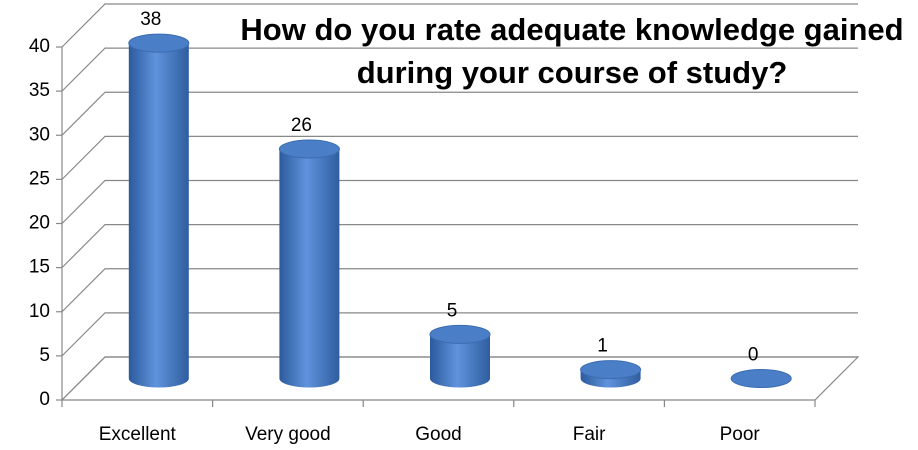 This screenshot has height=450, width=918. I want to click on y-tick-label: 15, so click(39, 267).